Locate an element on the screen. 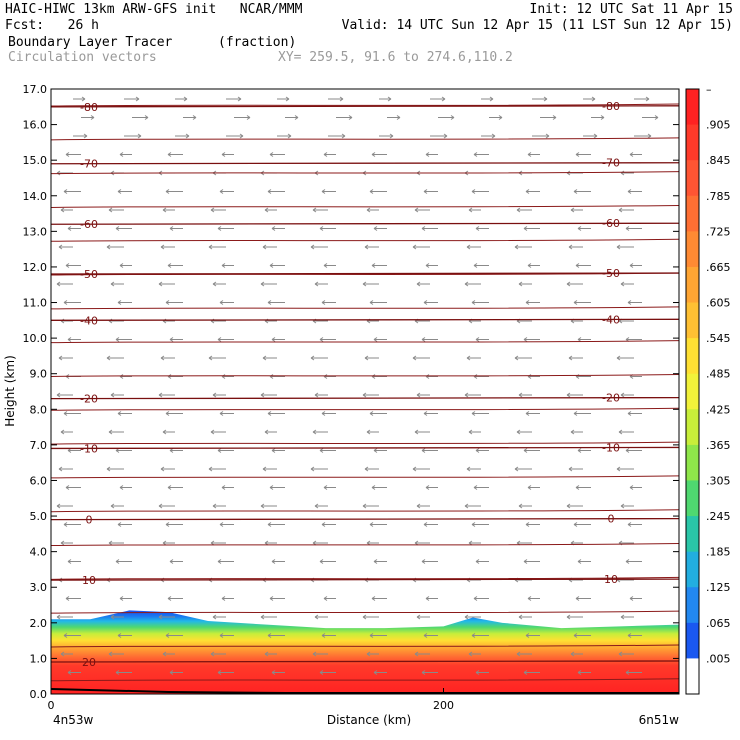  colorbar-label: .725 is located at coordinates (718, 231).